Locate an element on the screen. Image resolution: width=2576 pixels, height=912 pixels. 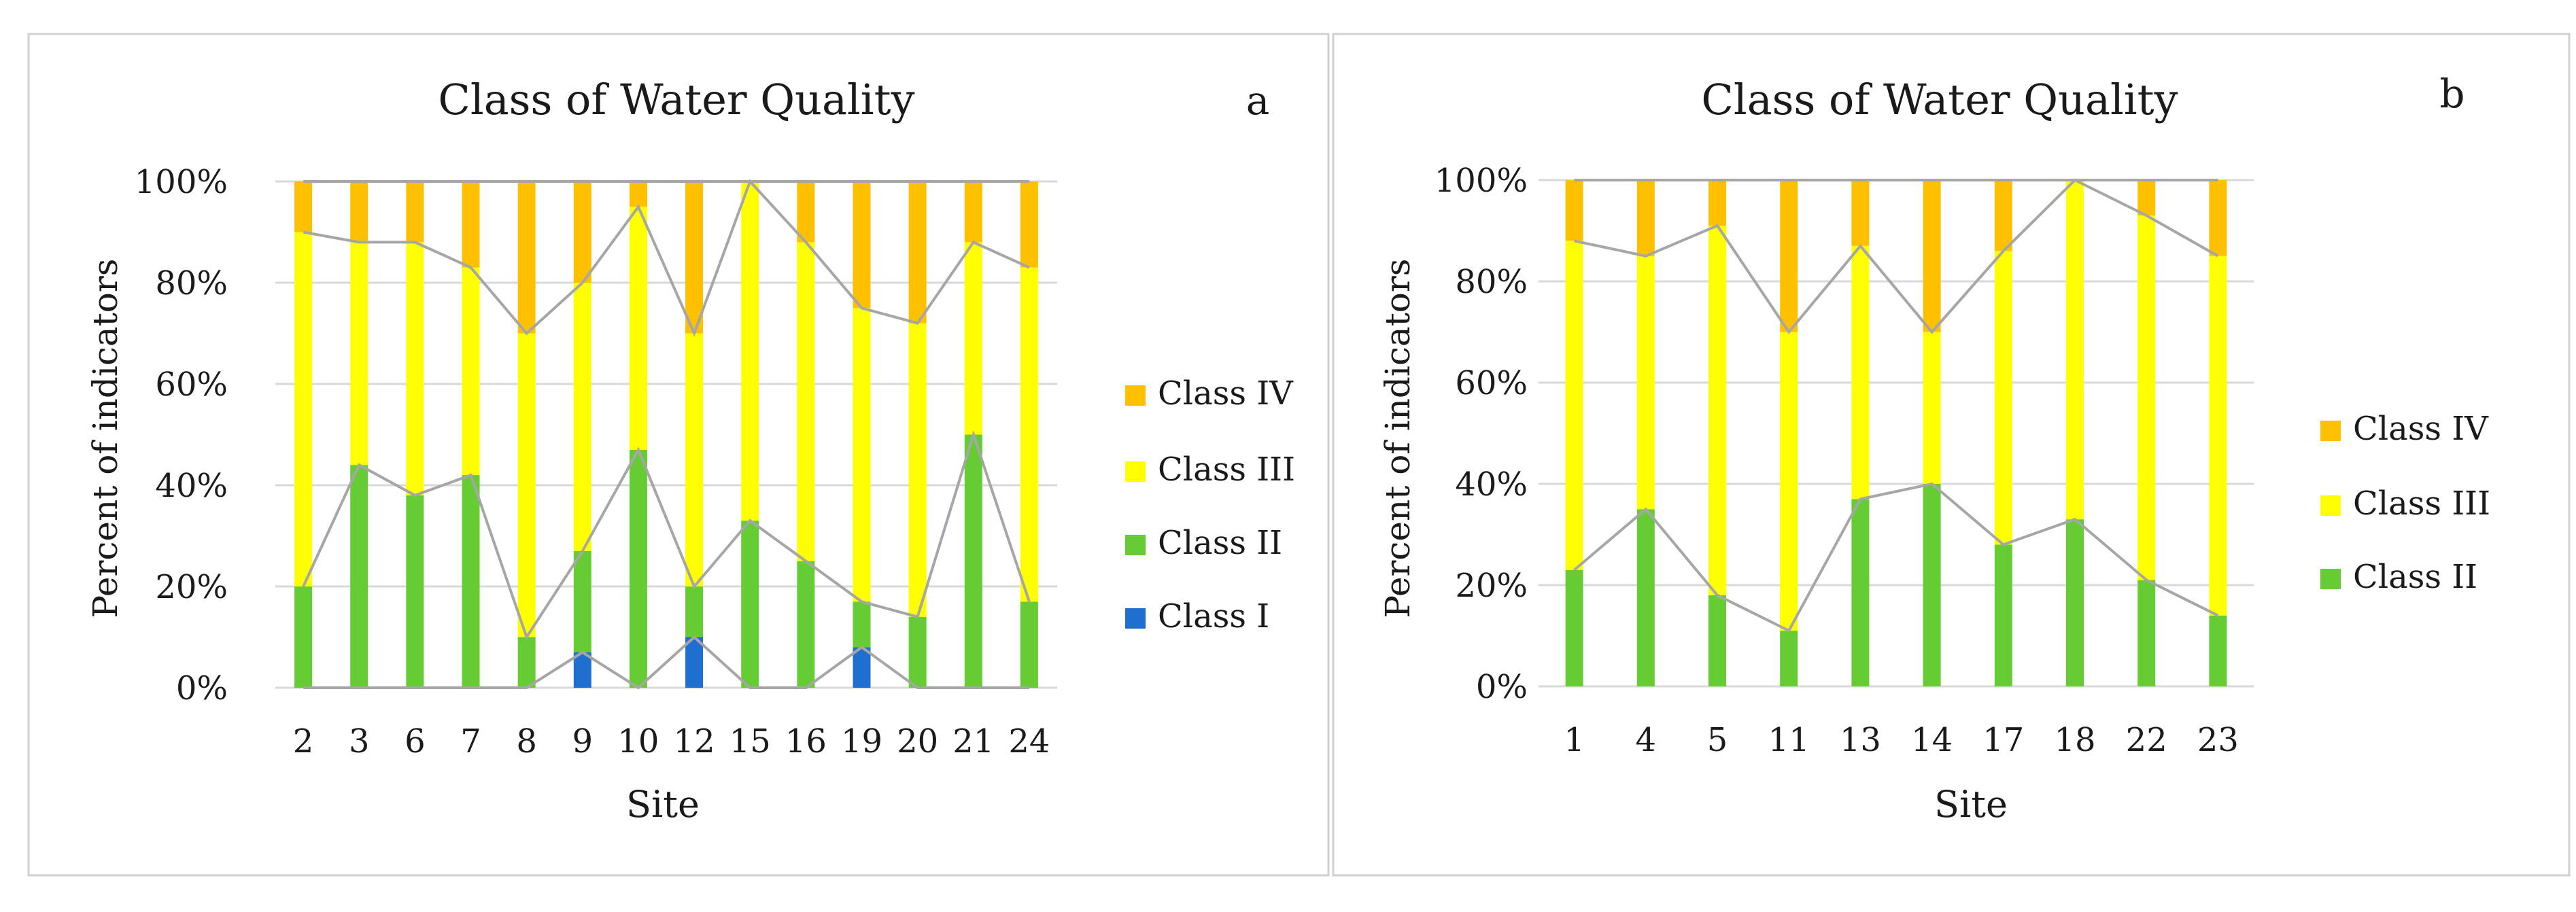
chart-b-title: Class of Water Quality is located at coordinates (1939, 100).